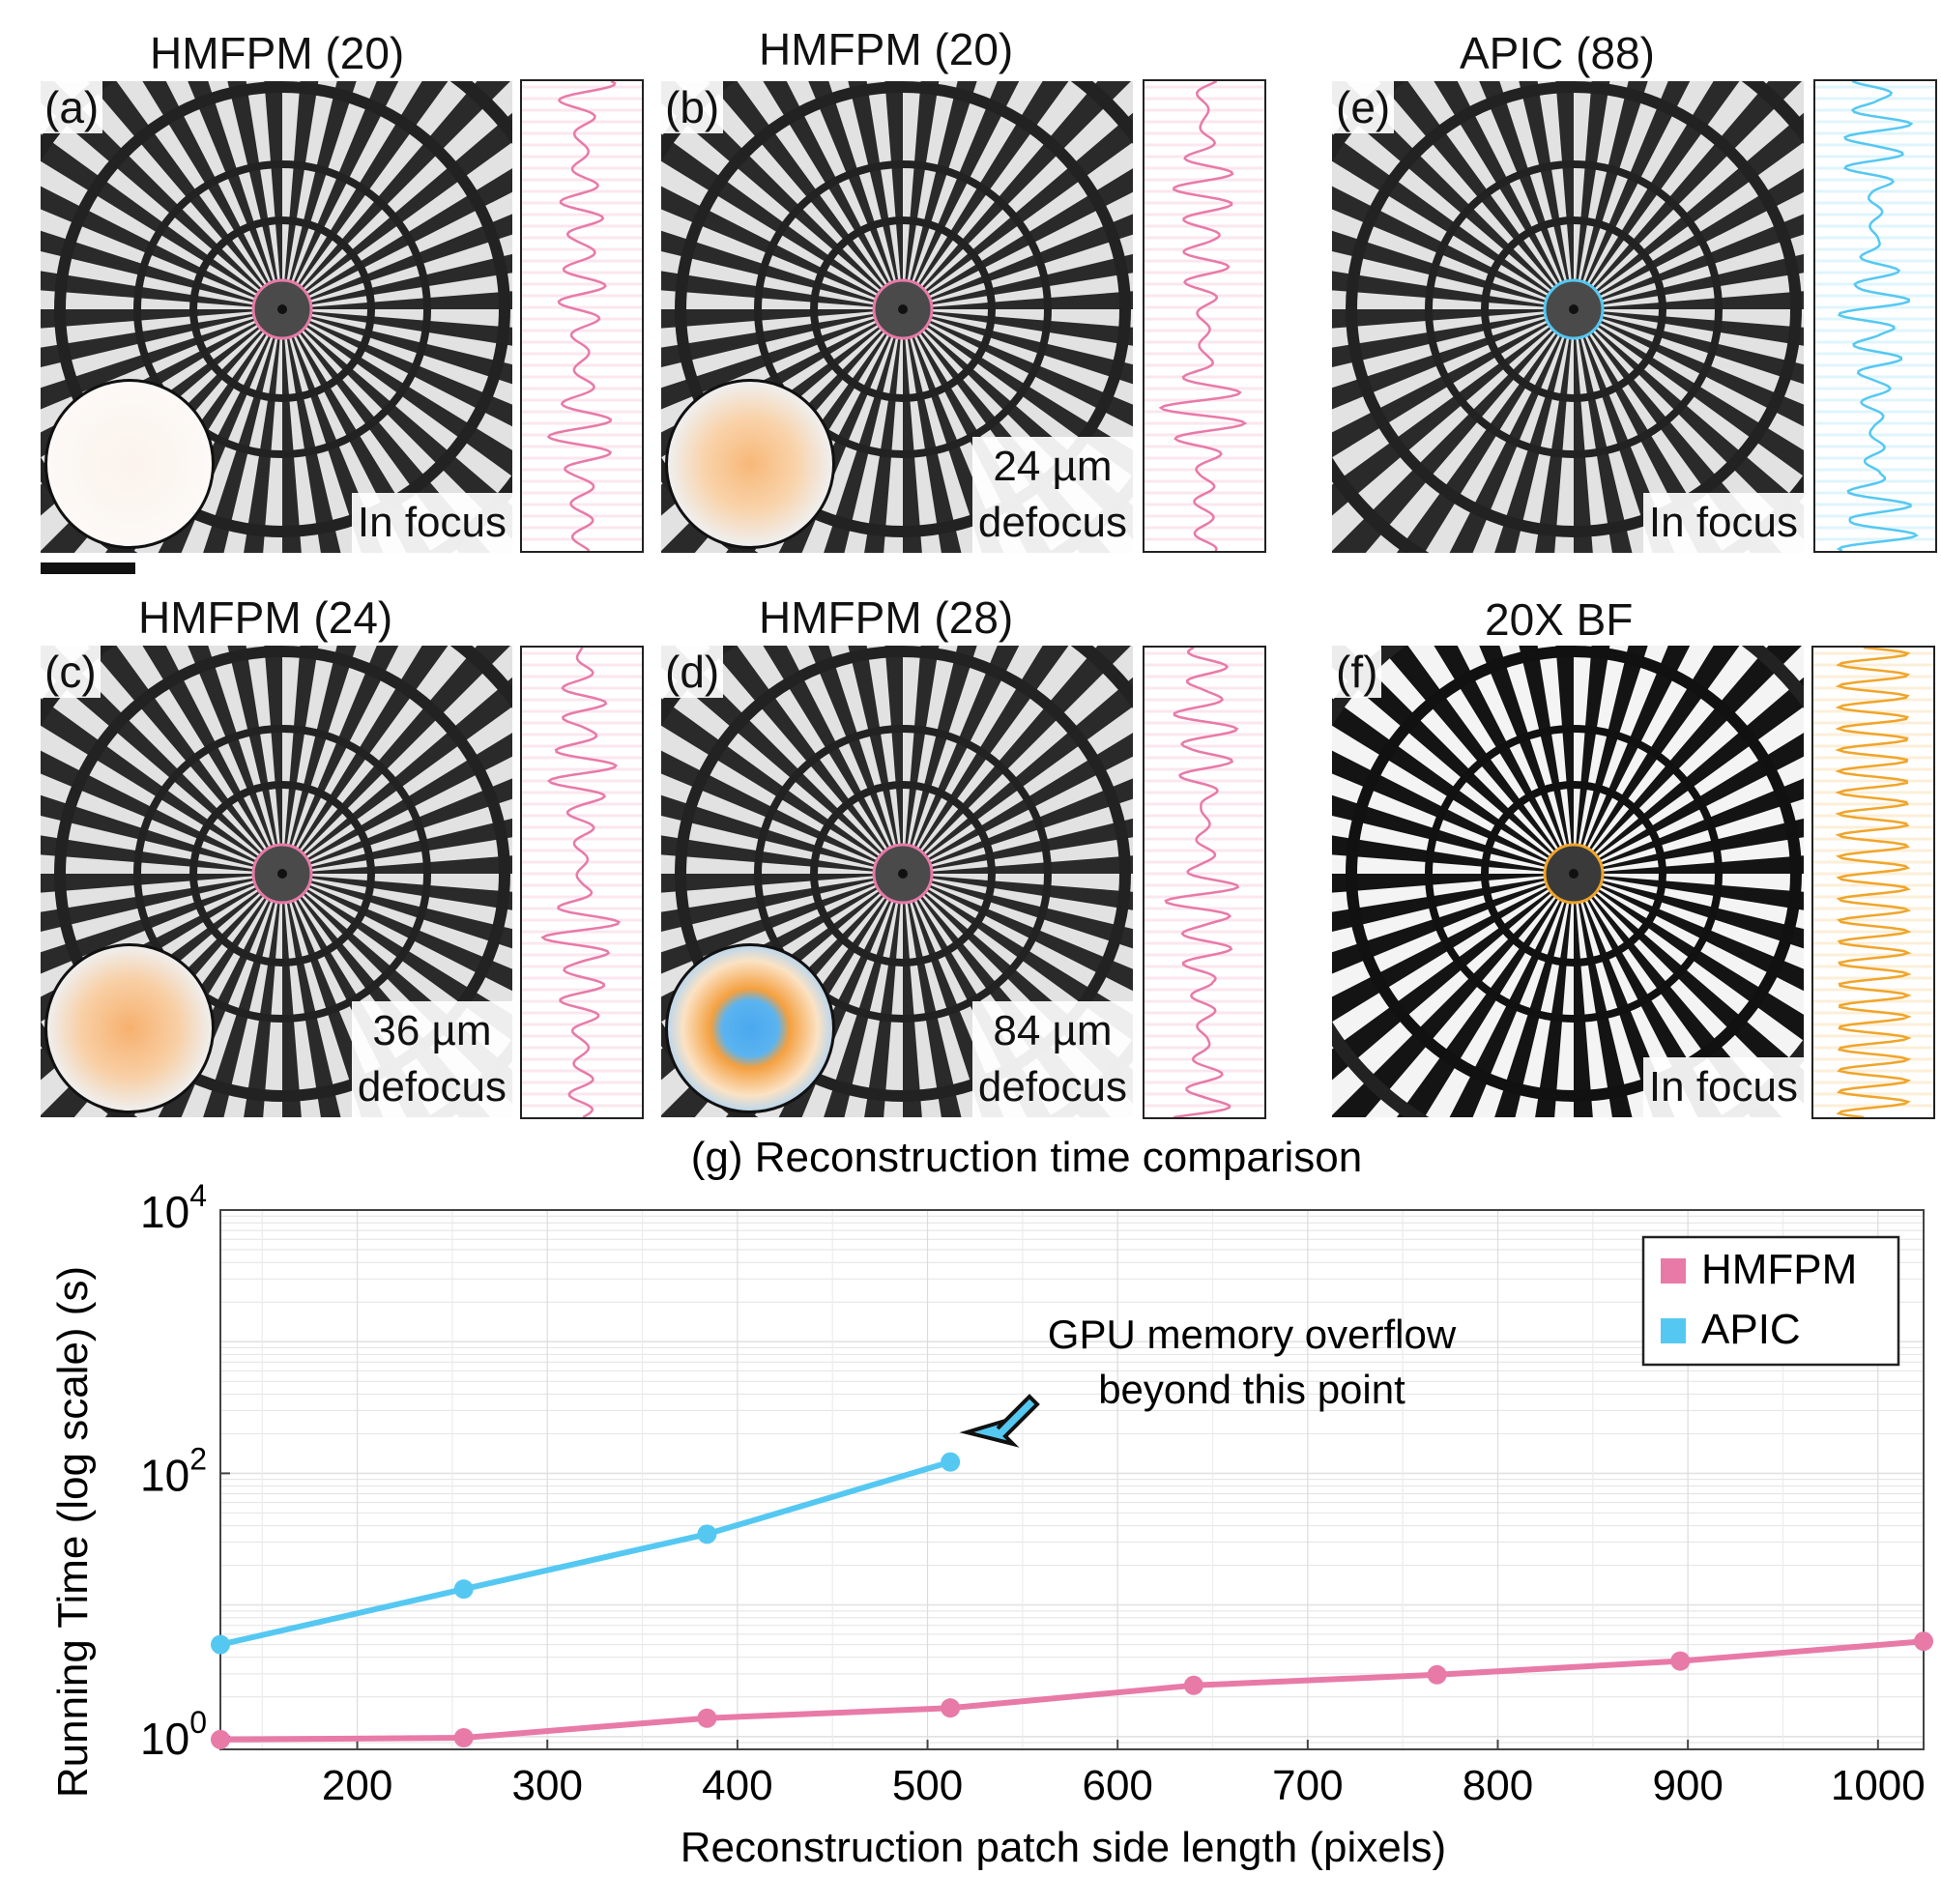 The height and width of the screenshot is (1904, 1941). What do you see at coordinates (1560, 620) in the screenshot?
I see `panel-title-f: 20X BF` at bounding box center [1560, 620].